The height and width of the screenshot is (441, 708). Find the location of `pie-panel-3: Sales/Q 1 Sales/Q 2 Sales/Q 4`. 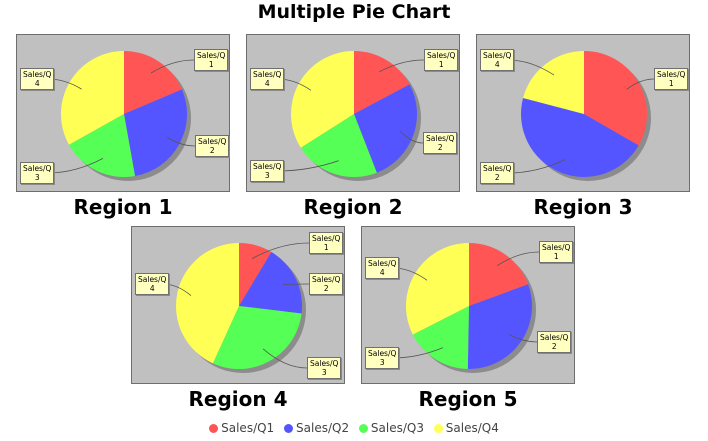

pie-panel-3: Sales/Q 1 Sales/Q 2 Sales/Q 4 is located at coordinates (583, 113).